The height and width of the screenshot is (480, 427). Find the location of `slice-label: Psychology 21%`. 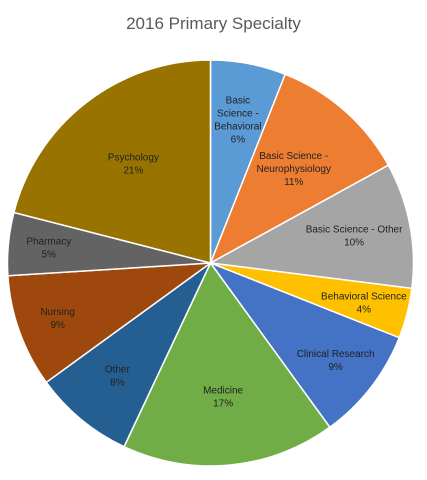

slice-label: Psychology 21% is located at coordinates (133, 165).